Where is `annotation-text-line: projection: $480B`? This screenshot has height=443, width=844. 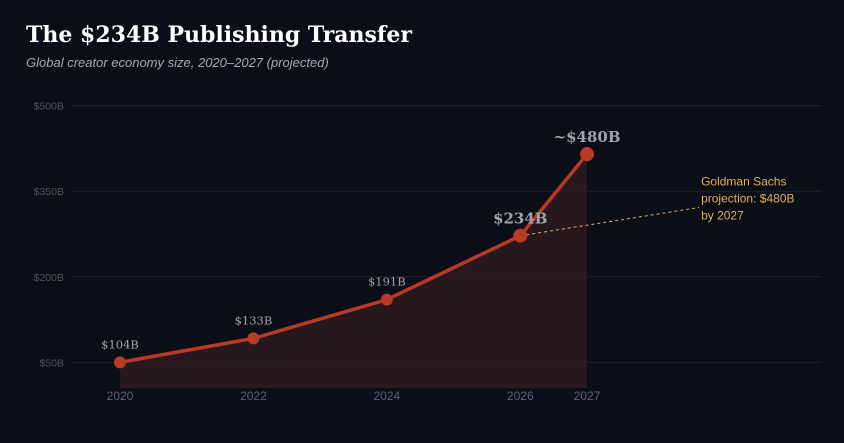 annotation-text-line: projection: $480B is located at coordinates (747, 199).